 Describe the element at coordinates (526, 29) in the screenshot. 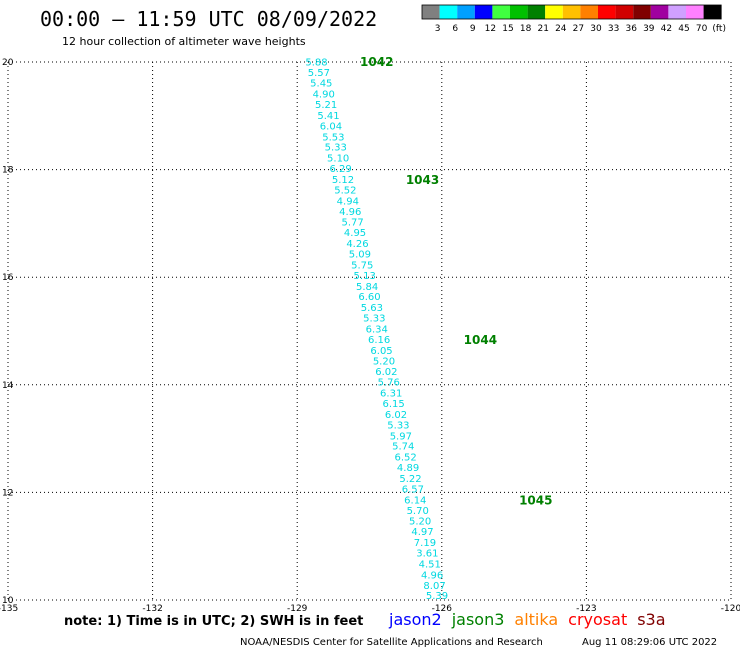

I see `colorbar-label: 18` at that location.